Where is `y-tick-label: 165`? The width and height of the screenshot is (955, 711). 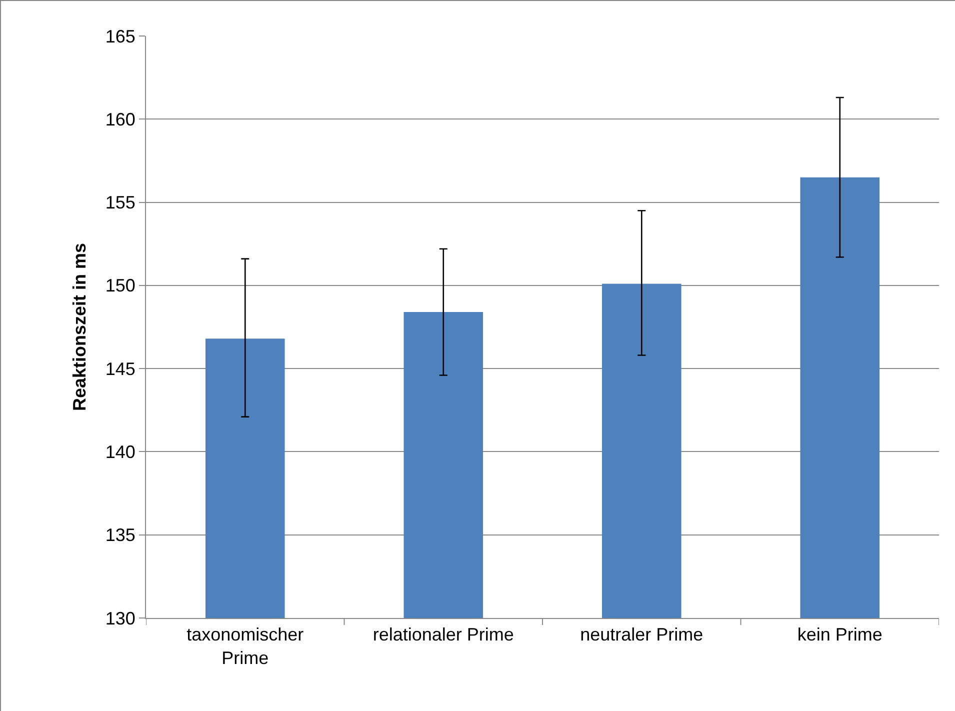
y-tick-label: 165 is located at coordinates (120, 36).